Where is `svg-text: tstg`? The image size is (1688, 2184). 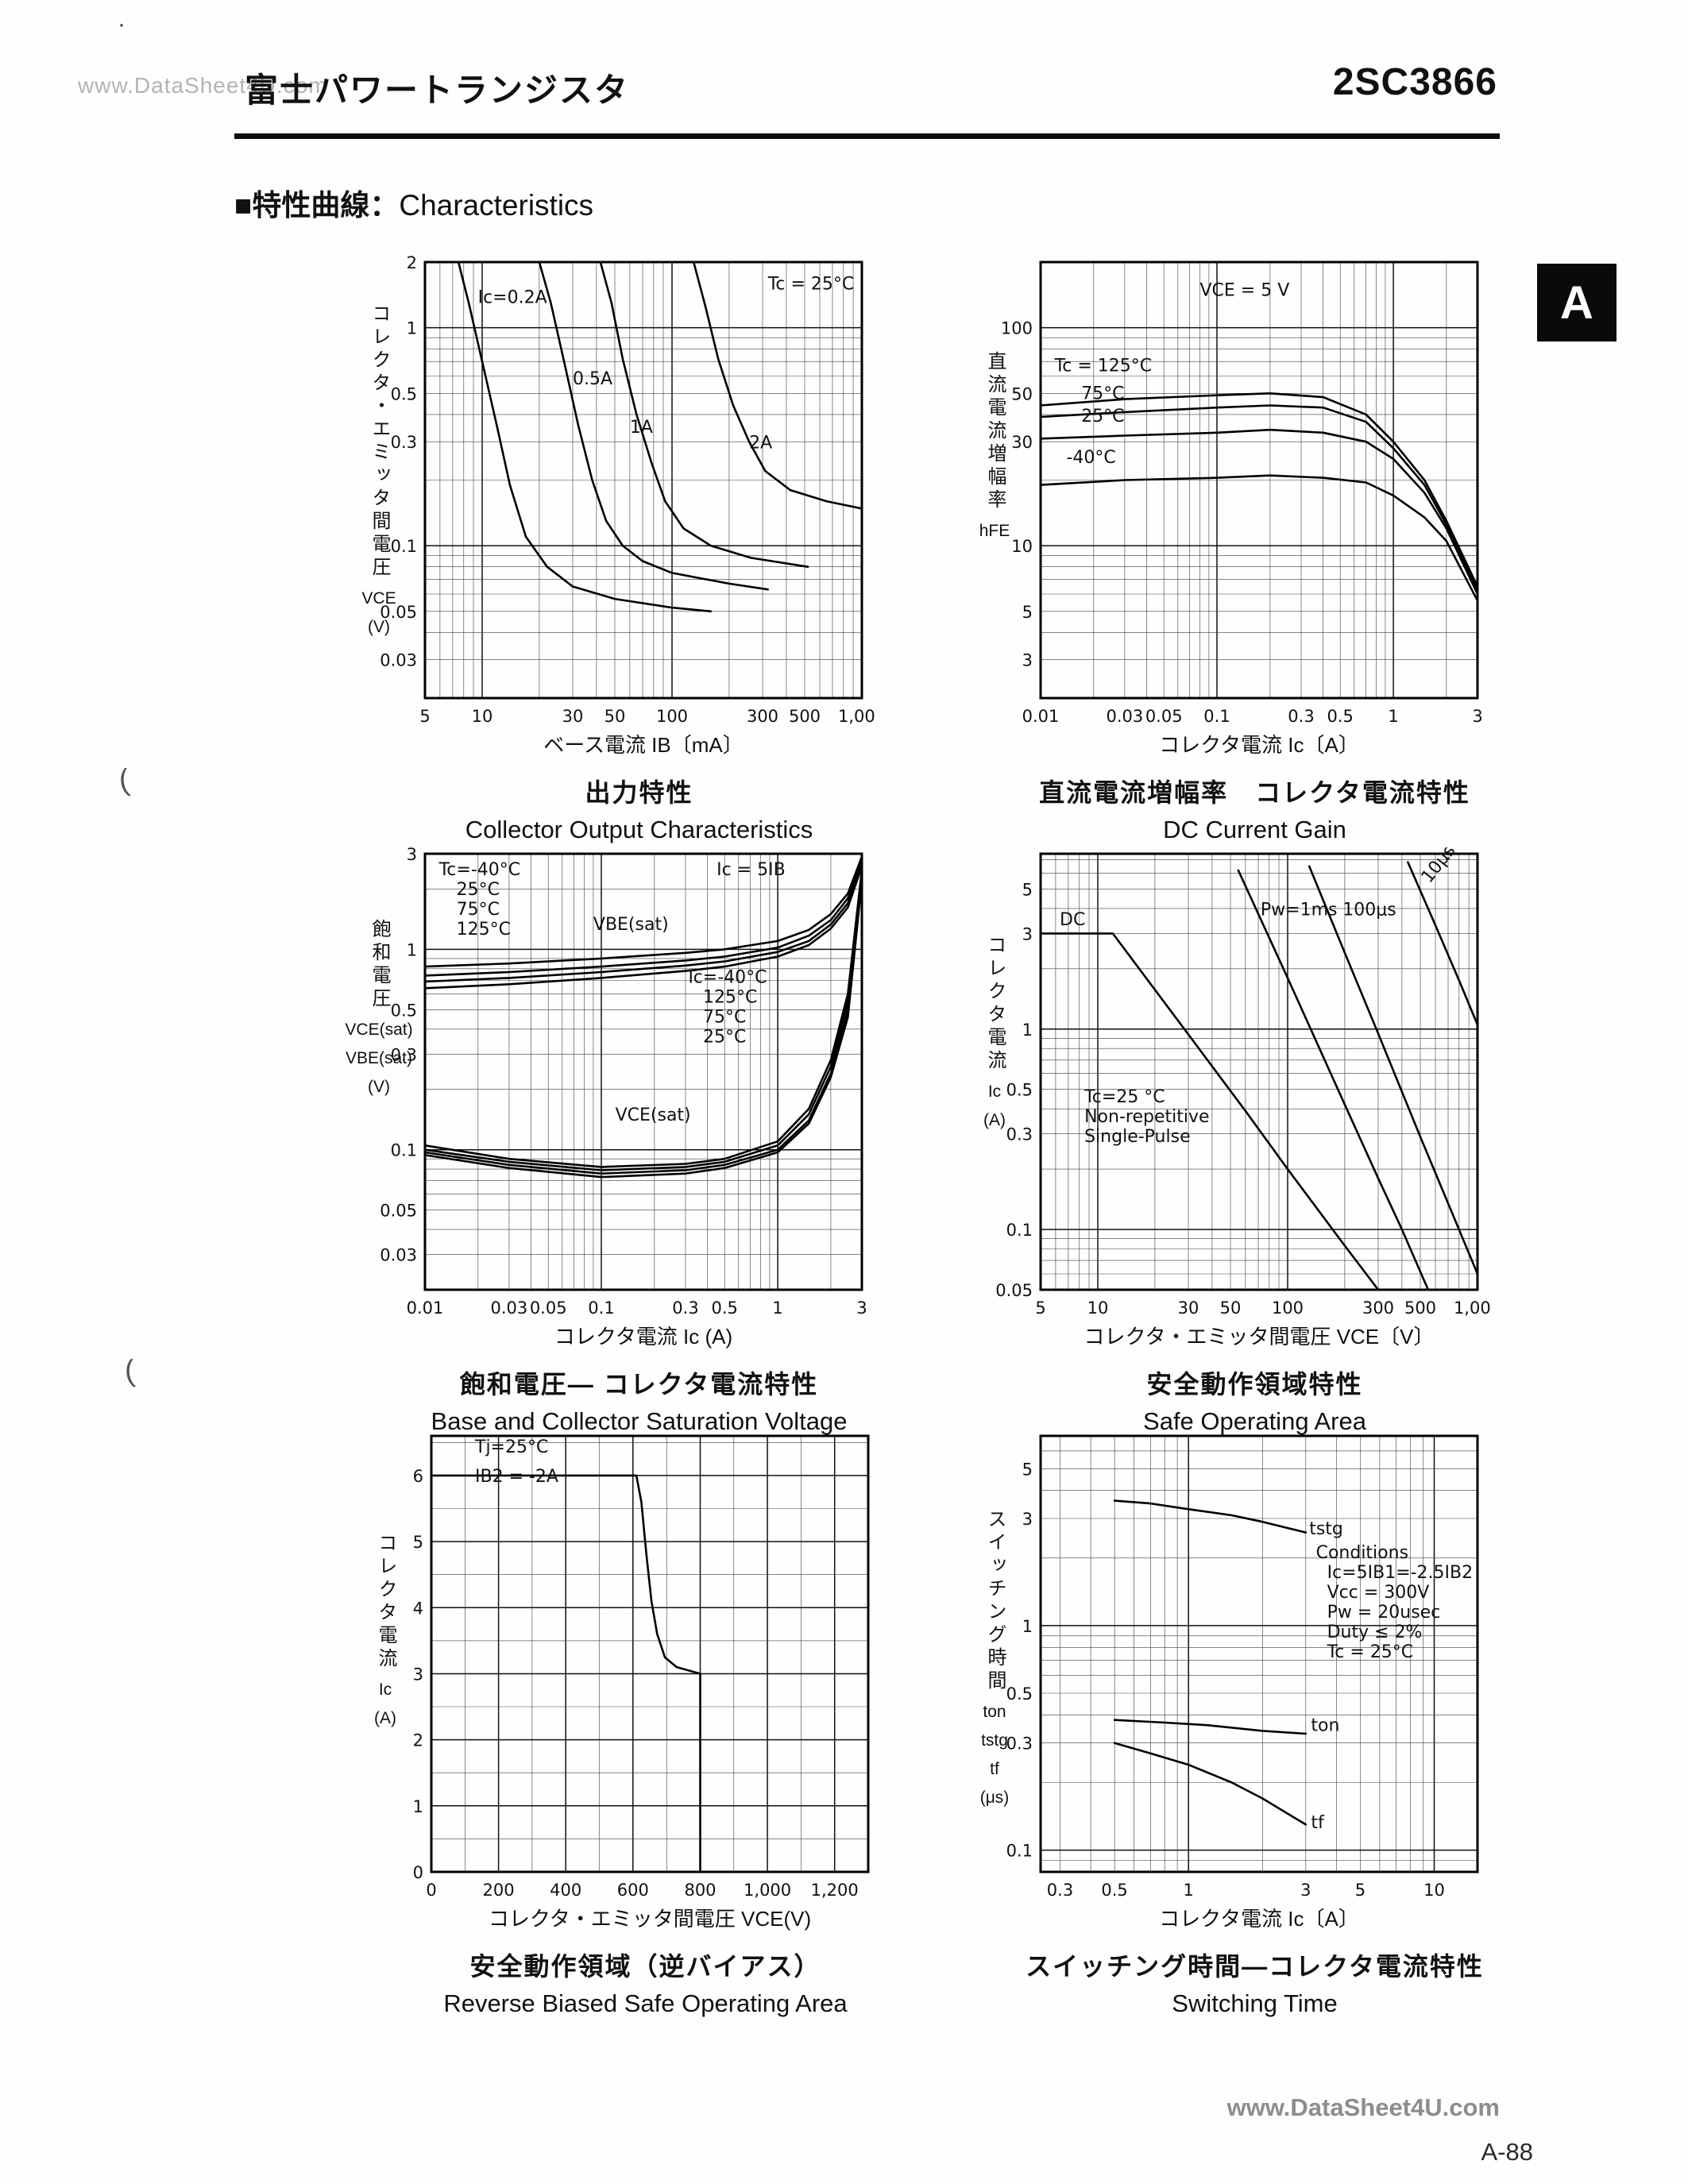
svg-text: tstg is located at coordinates (1326, 1529).